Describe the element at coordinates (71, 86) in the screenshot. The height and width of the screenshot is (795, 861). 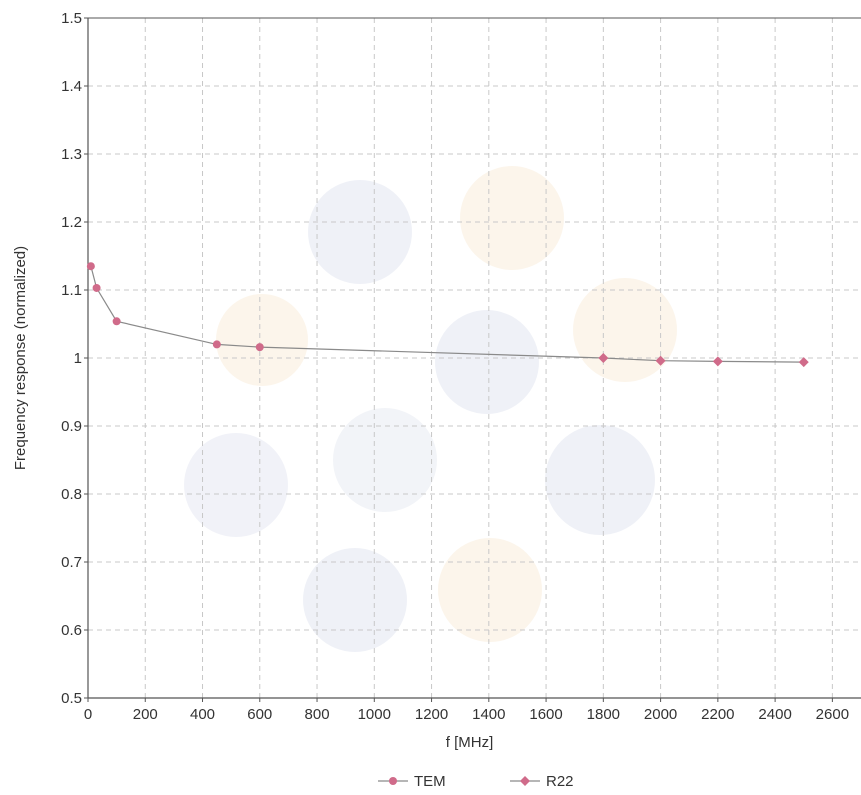
I see `y-tick-label: 1.4` at that location.